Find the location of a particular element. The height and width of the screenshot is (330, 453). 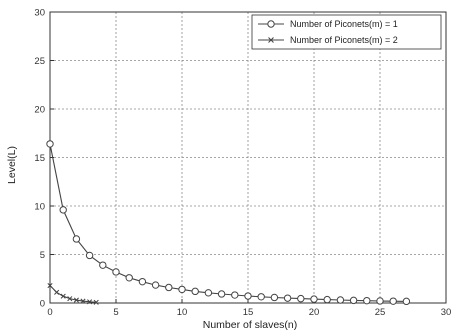

x-tick-label: 20 is located at coordinates (314, 312).